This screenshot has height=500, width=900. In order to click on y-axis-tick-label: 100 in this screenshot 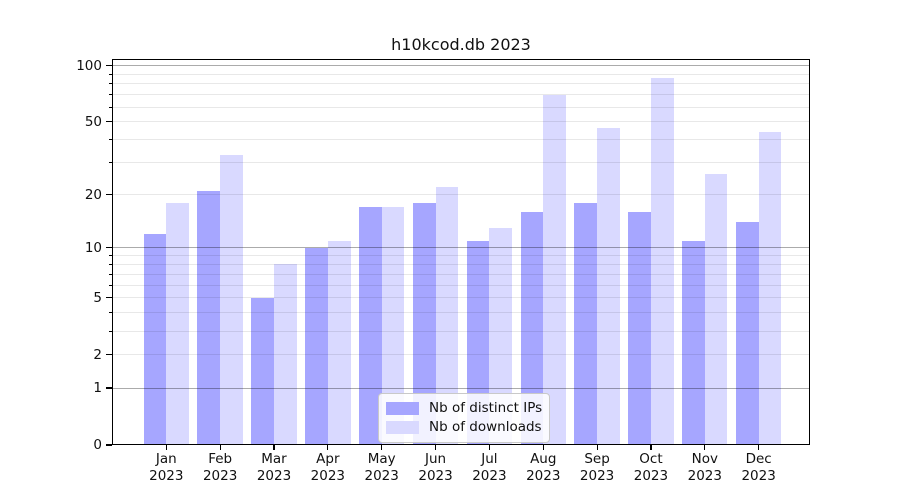, I will do `click(89, 65)`.